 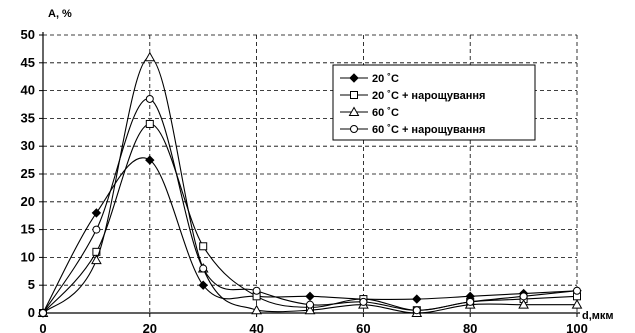 I want to click on x-tick-label: 100, so click(x=577, y=327).